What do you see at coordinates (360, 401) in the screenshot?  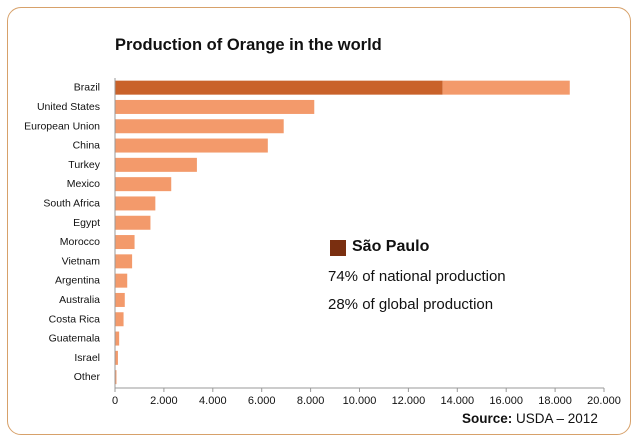 I see `x-tick-label: 10.000` at bounding box center [360, 401].